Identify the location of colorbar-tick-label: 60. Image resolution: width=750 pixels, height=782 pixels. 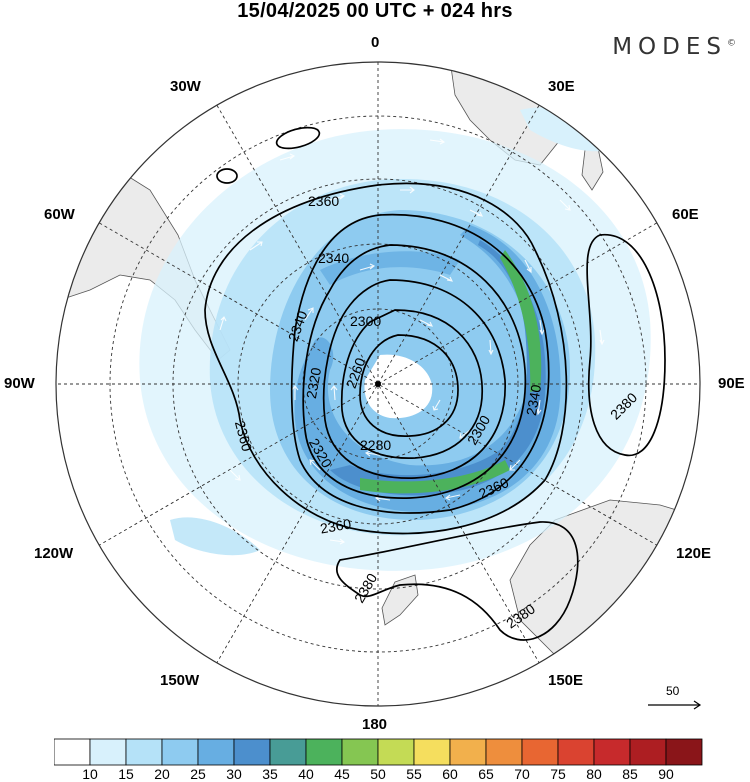
(450, 774).